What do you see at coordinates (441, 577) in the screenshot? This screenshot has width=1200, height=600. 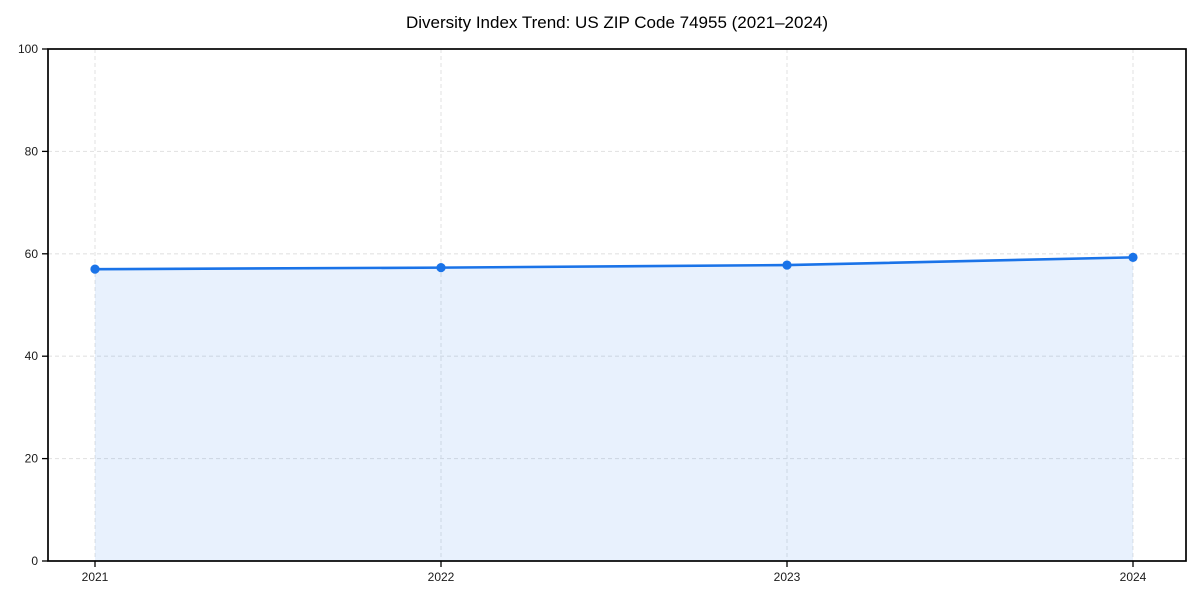 I see `x-tick-label: 2022` at bounding box center [441, 577].